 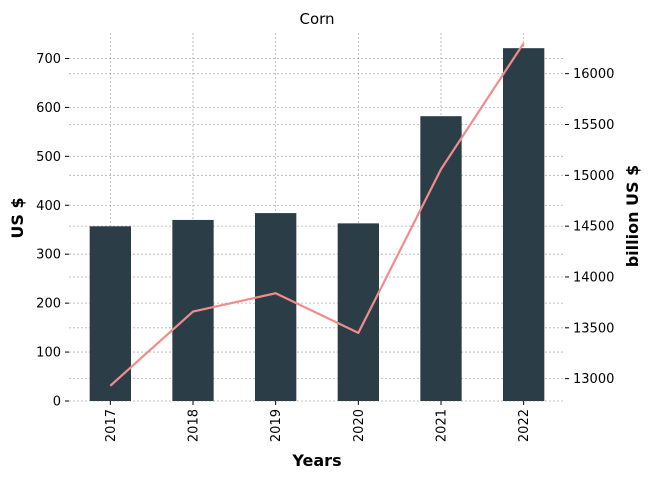 What do you see at coordinates (593, 125) in the screenshot?
I see `right-tick-label: 15500` at bounding box center [593, 125].